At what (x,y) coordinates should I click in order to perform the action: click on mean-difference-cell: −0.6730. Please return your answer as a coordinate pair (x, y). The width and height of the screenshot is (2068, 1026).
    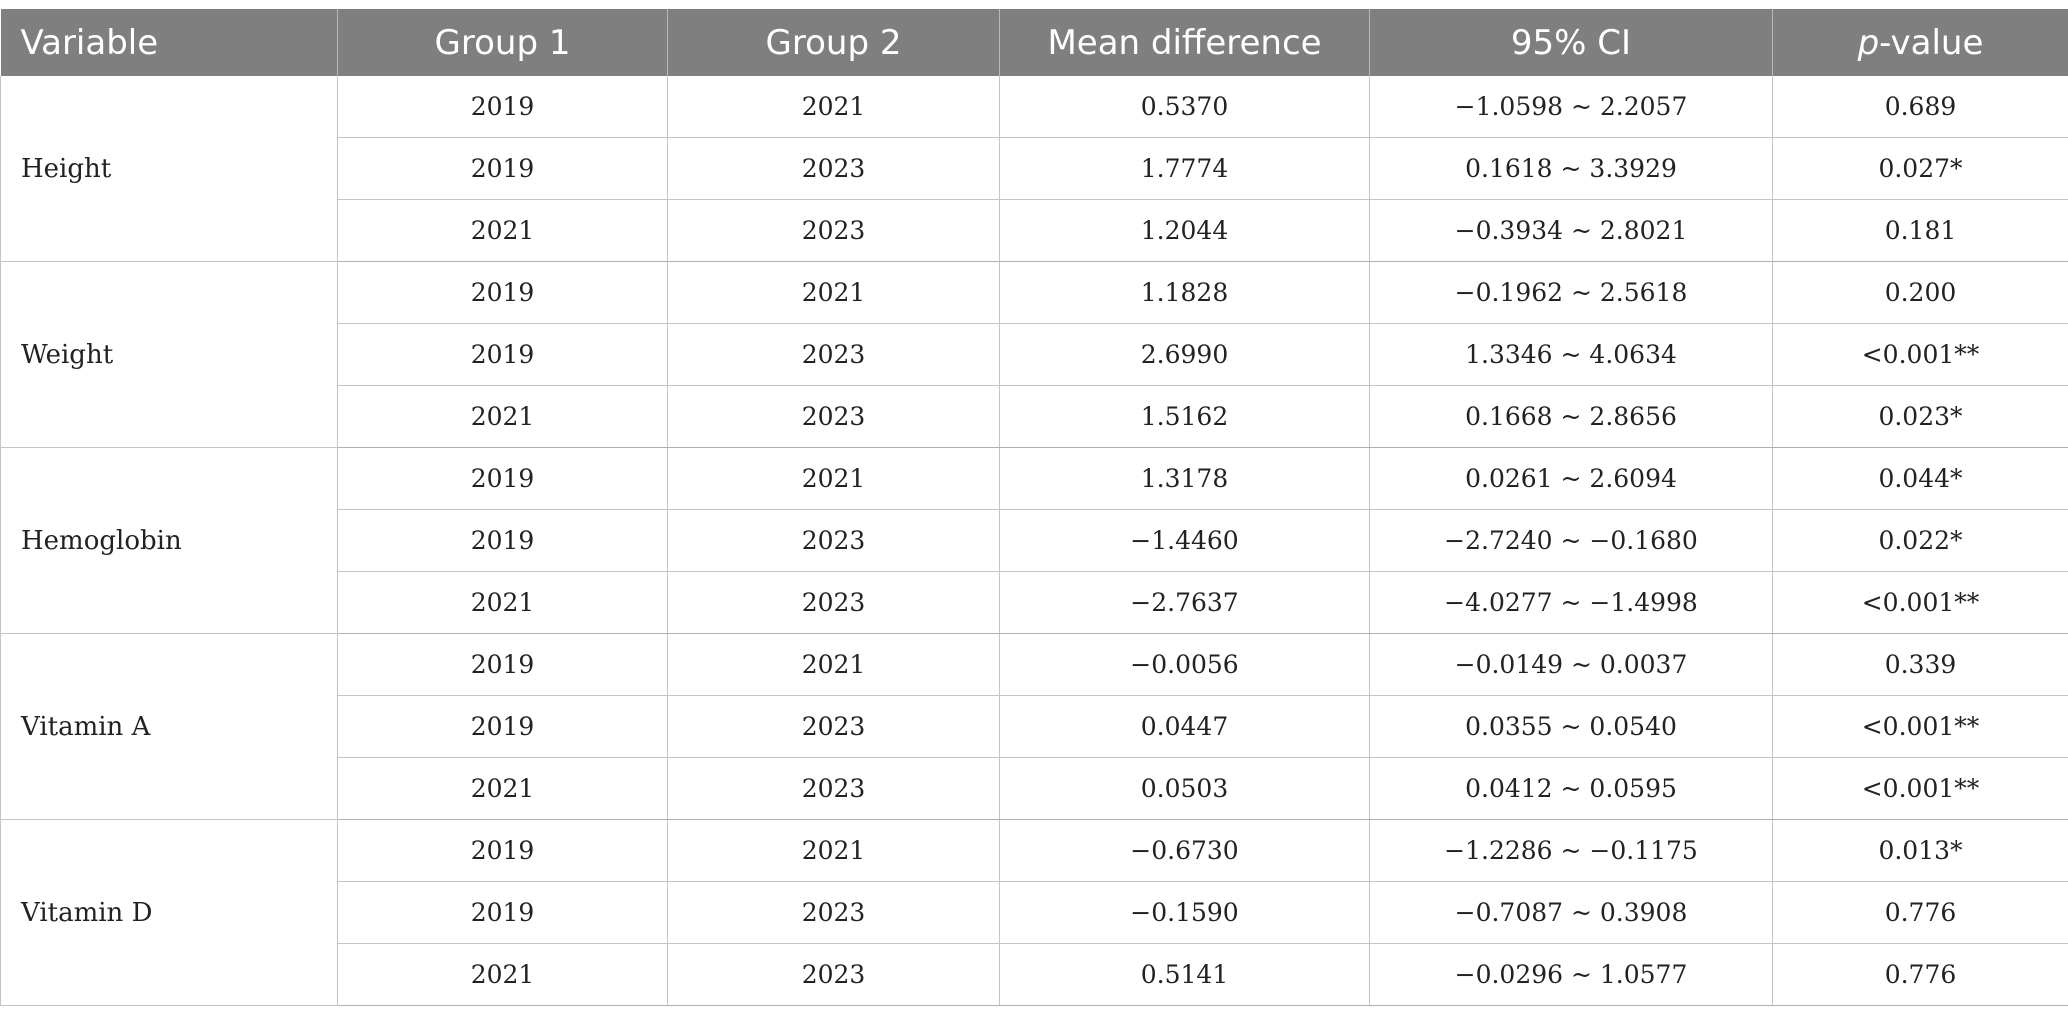
    Looking at the image, I should click on (1184, 850).